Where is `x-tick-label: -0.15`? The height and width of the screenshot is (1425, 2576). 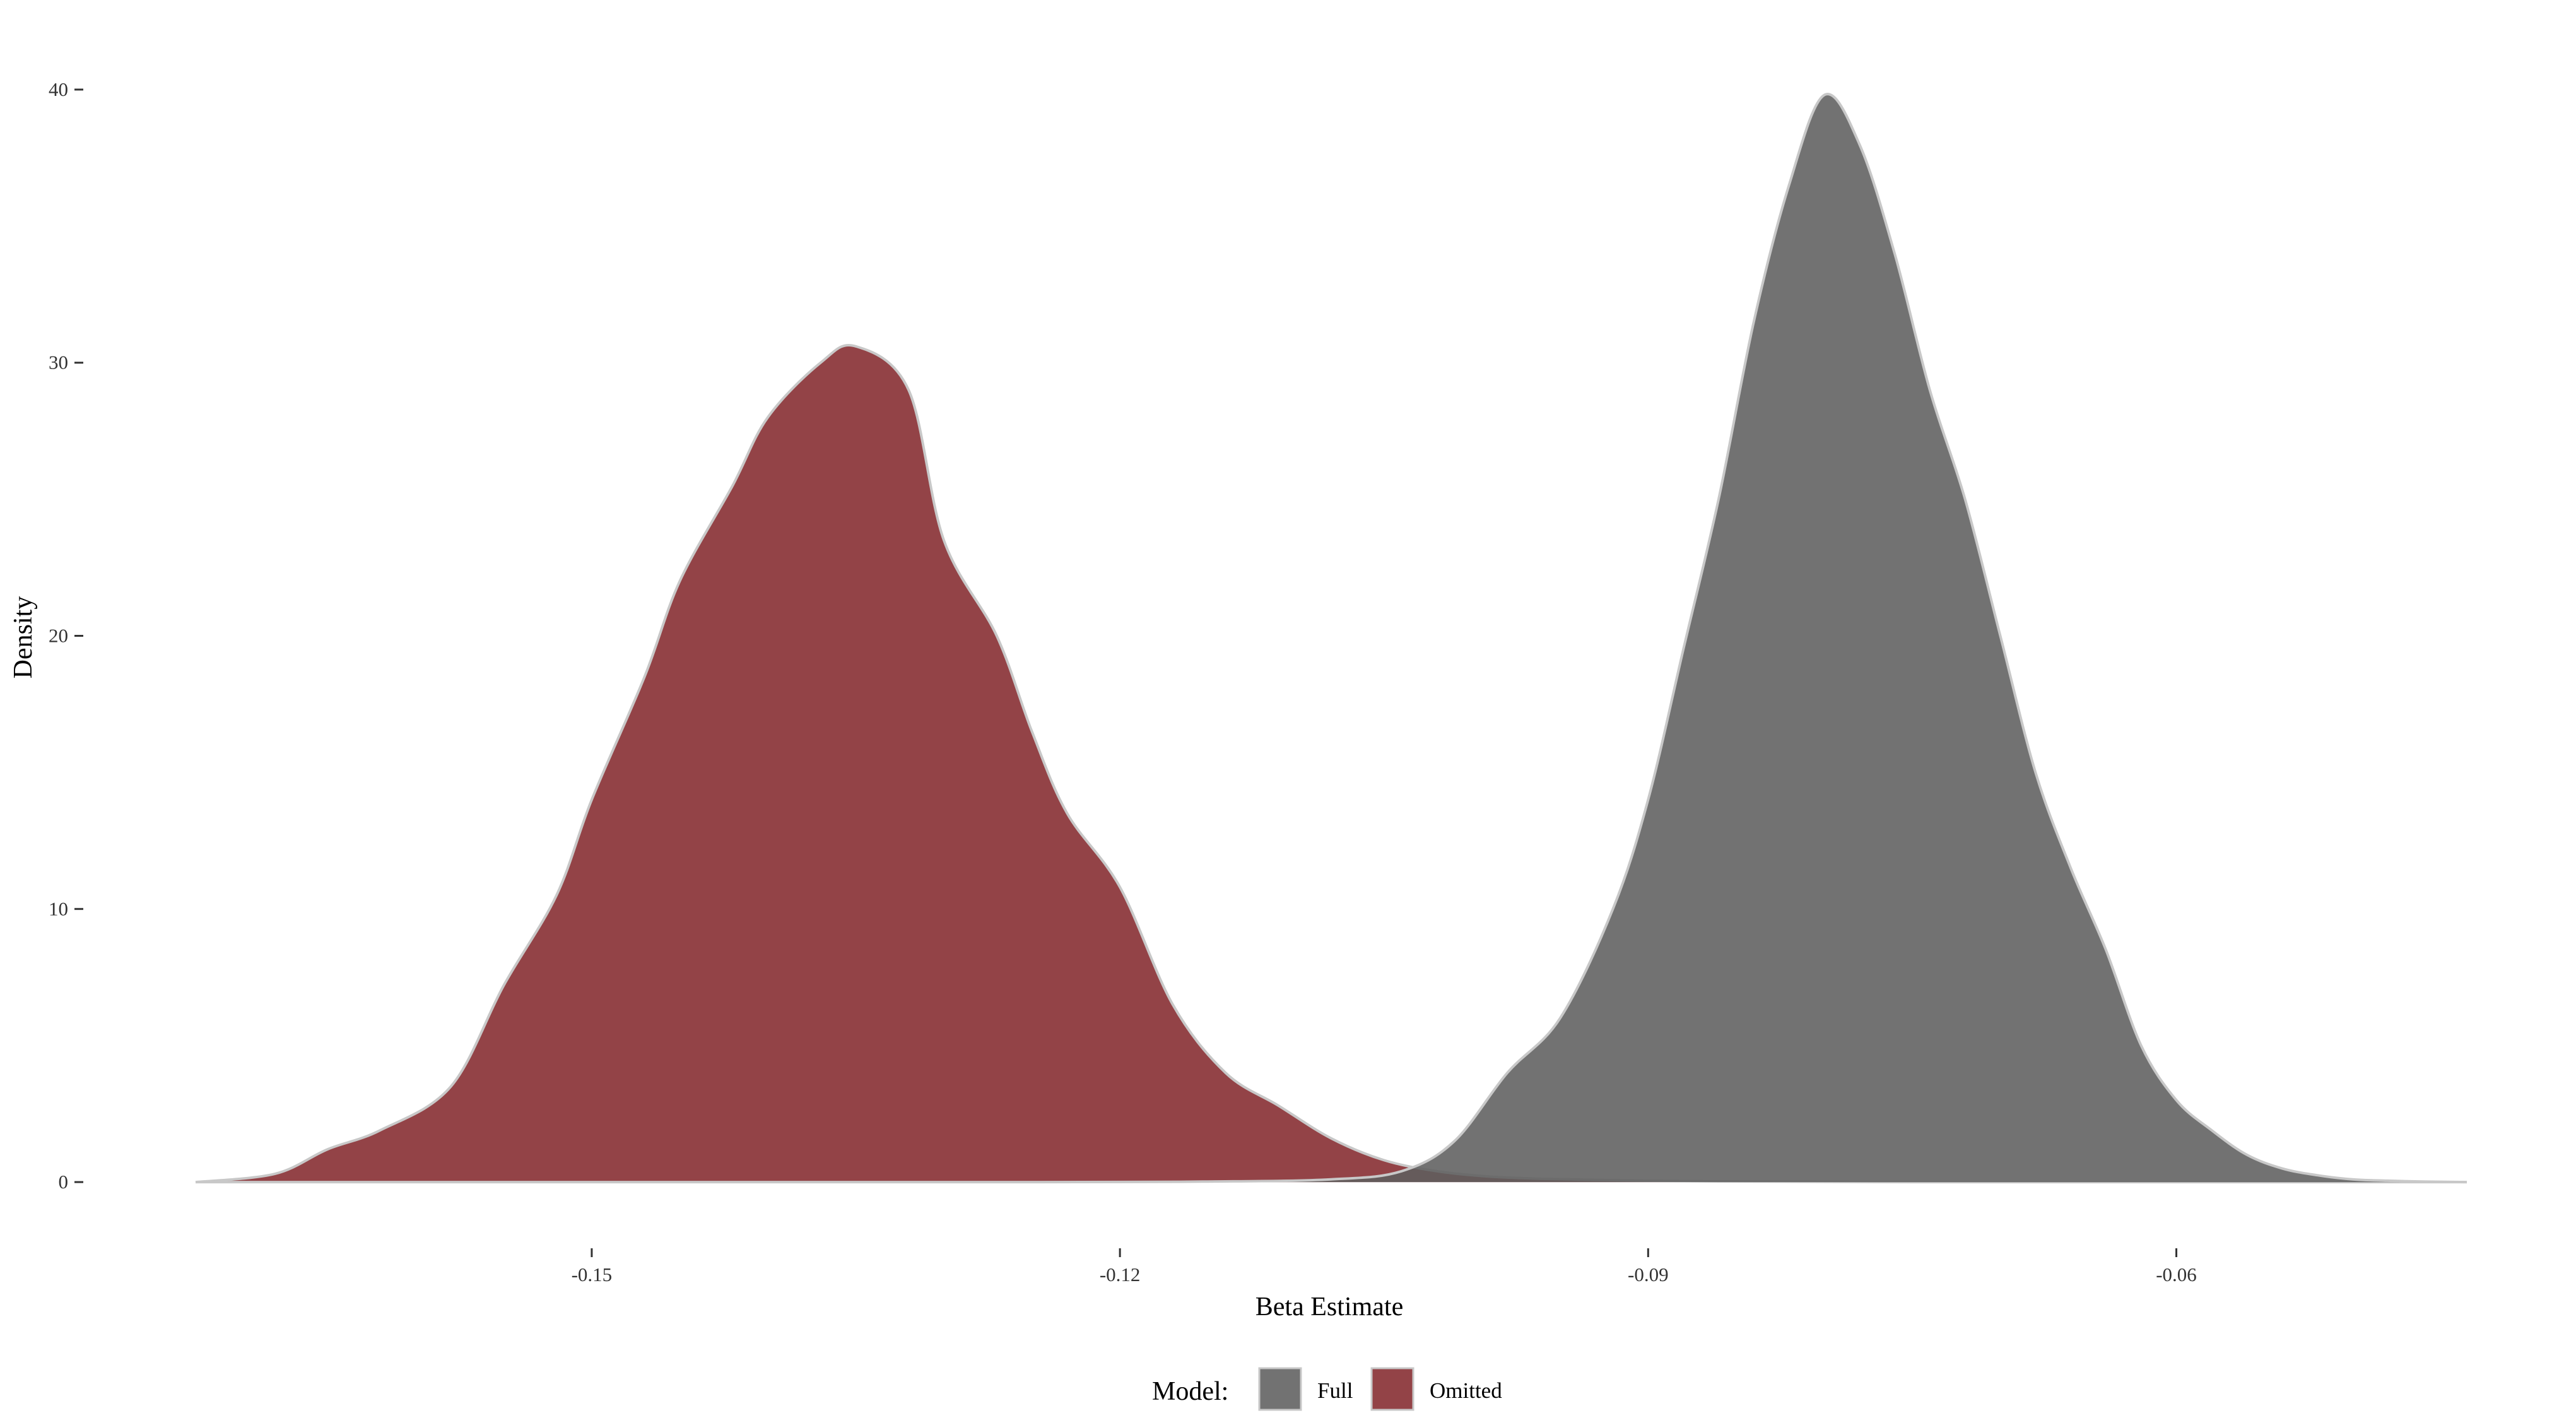
x-tick-label: -0.15 is located at coordinates (592, 1274).